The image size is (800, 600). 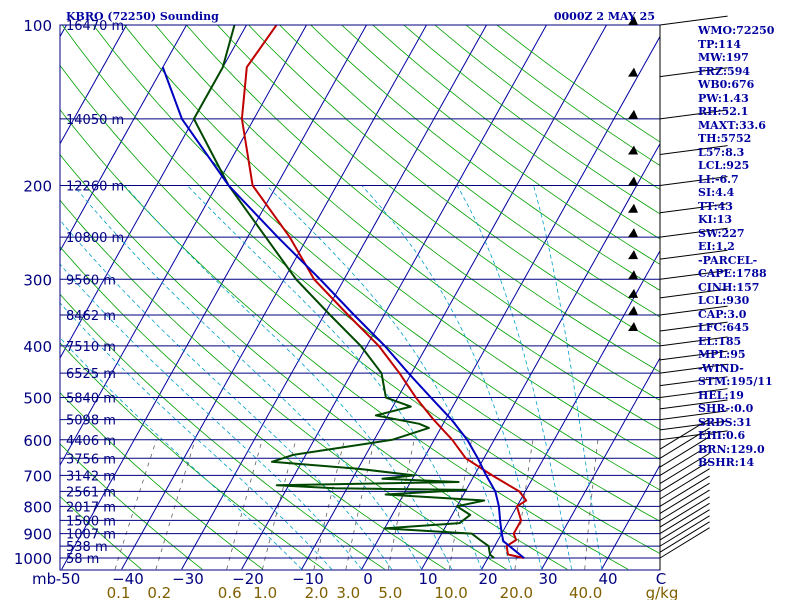 I want to click on index-item: MAXT:33.6, so click(x=732, y=125).